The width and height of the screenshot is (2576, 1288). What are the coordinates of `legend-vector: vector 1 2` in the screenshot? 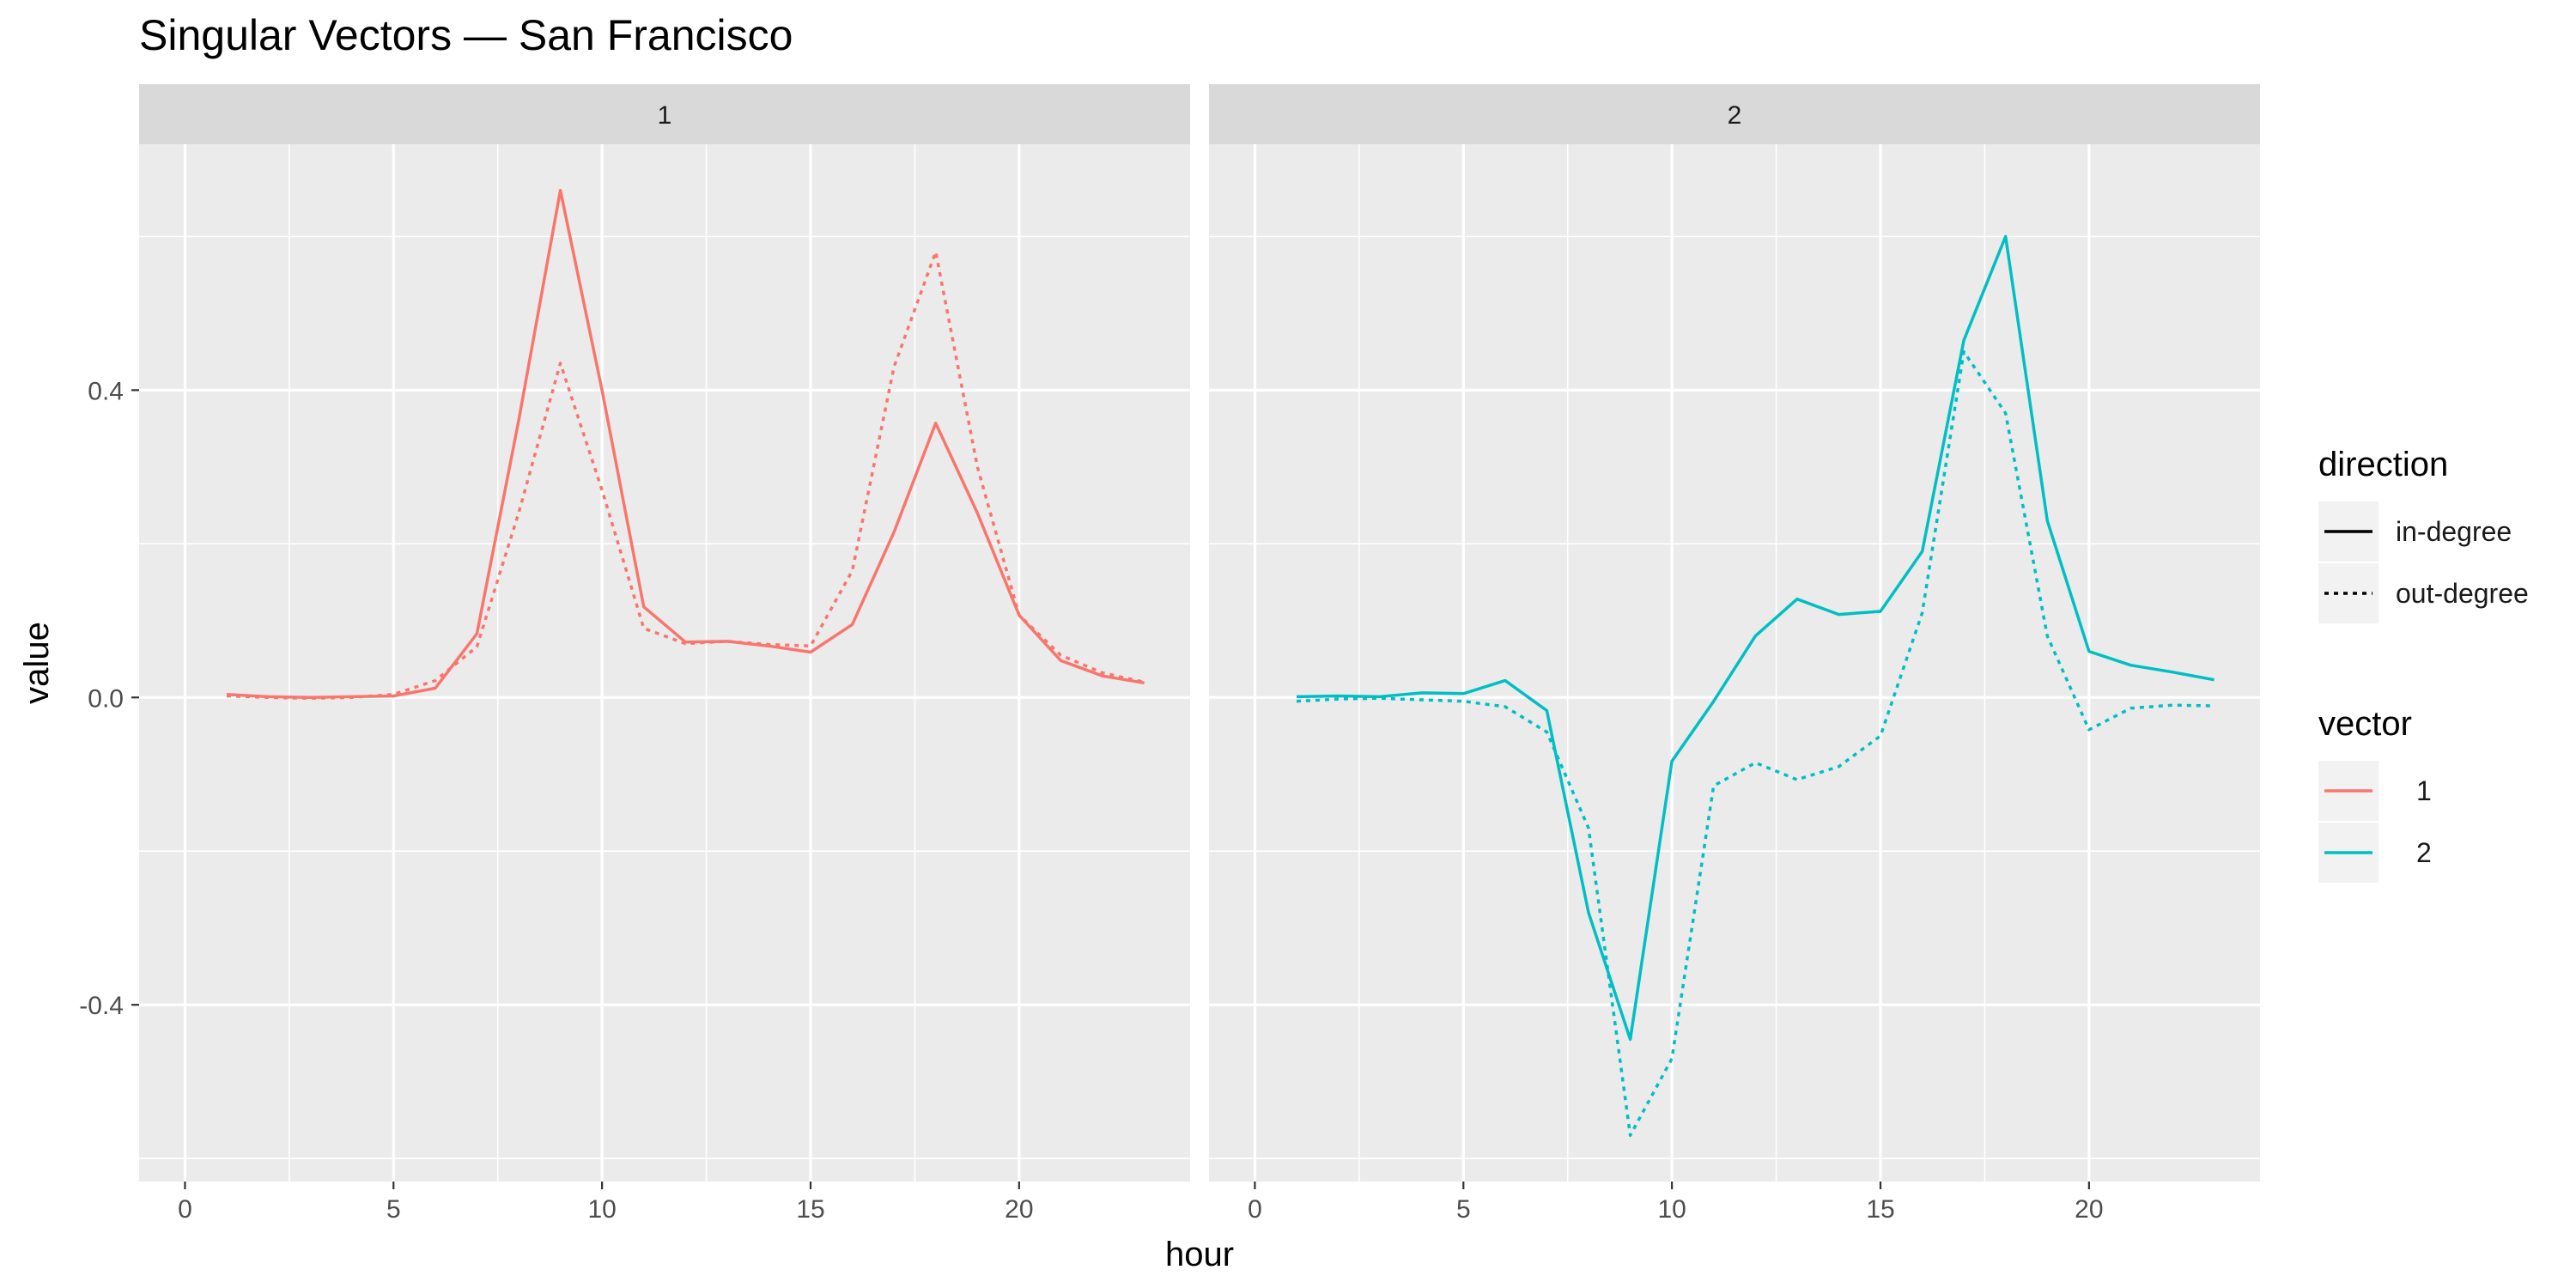 It's located at (2375, 794).